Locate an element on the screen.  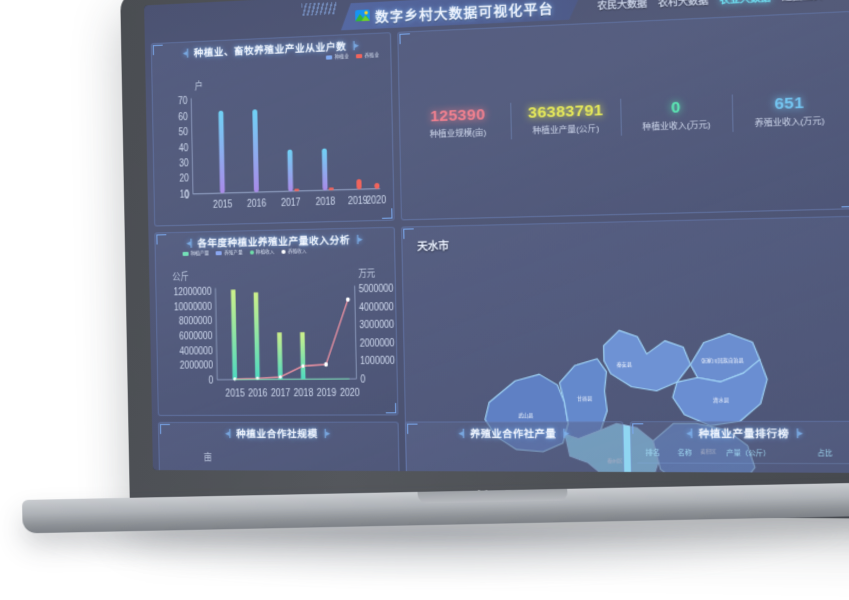
legend-item-planting-income: 种植收入 is located at coordinates (262, 252).